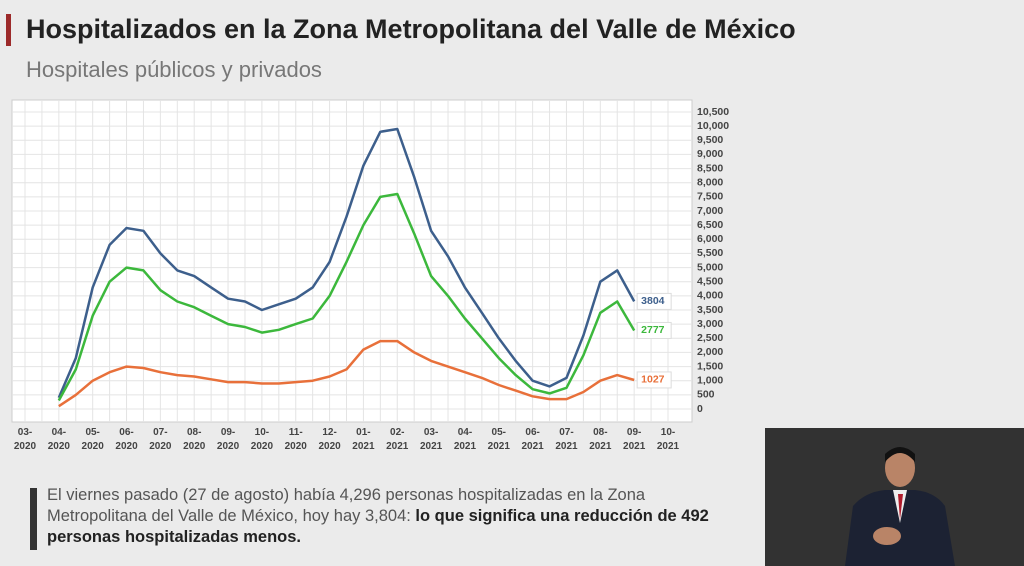 The width and height of the screenshot is (1024, 566). What do you see at coordinates (174, 69) in the screenshot?
I see `subtitle: Hospitales públicos y privados` at bounding box center [174, 69].